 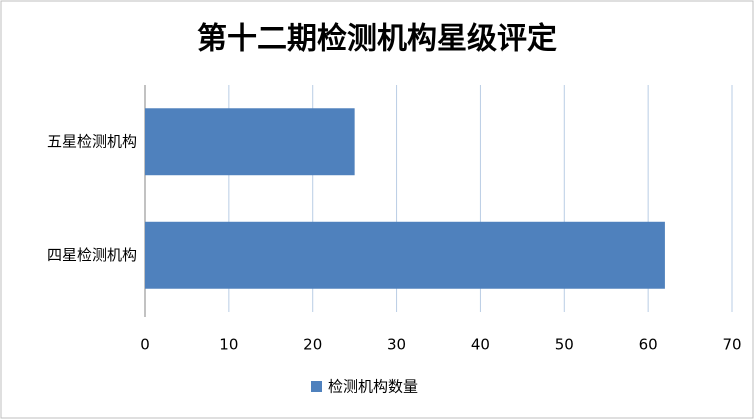 I want to click on y-tick-label: 五星检测机构, so click(x=92, y=141).